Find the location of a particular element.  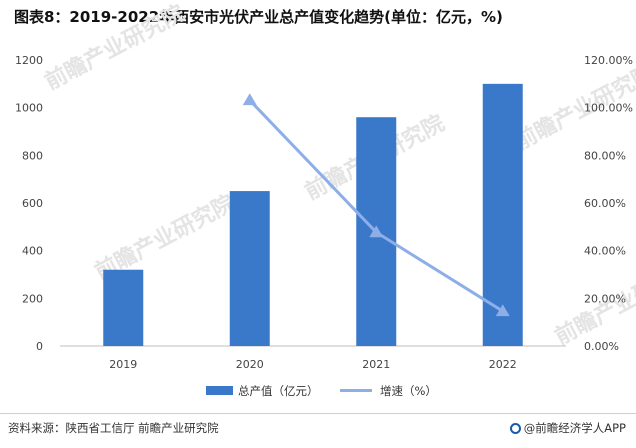

x-tick-label: 2020 is located at coordinates (250, 364).